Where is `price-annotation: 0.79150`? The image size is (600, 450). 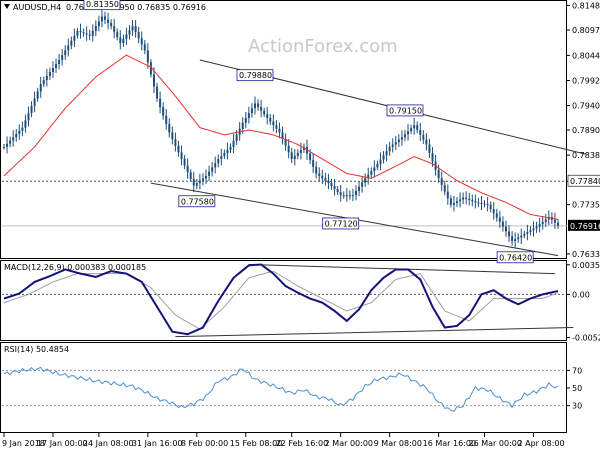
price-annotation: 0.79150 is located at coordinates (405, 110).